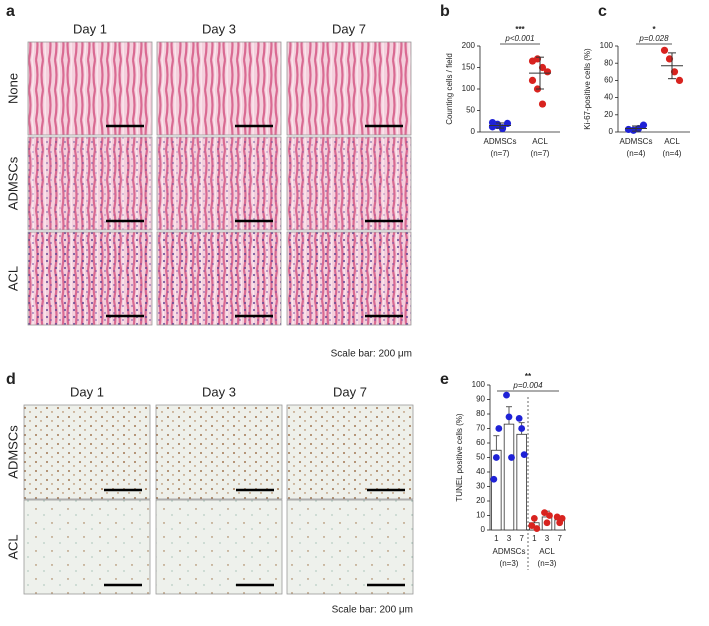  Describe the element at coordinates (12, 452) in the screenshot. I see `row-label: ADMSCs` at that location.